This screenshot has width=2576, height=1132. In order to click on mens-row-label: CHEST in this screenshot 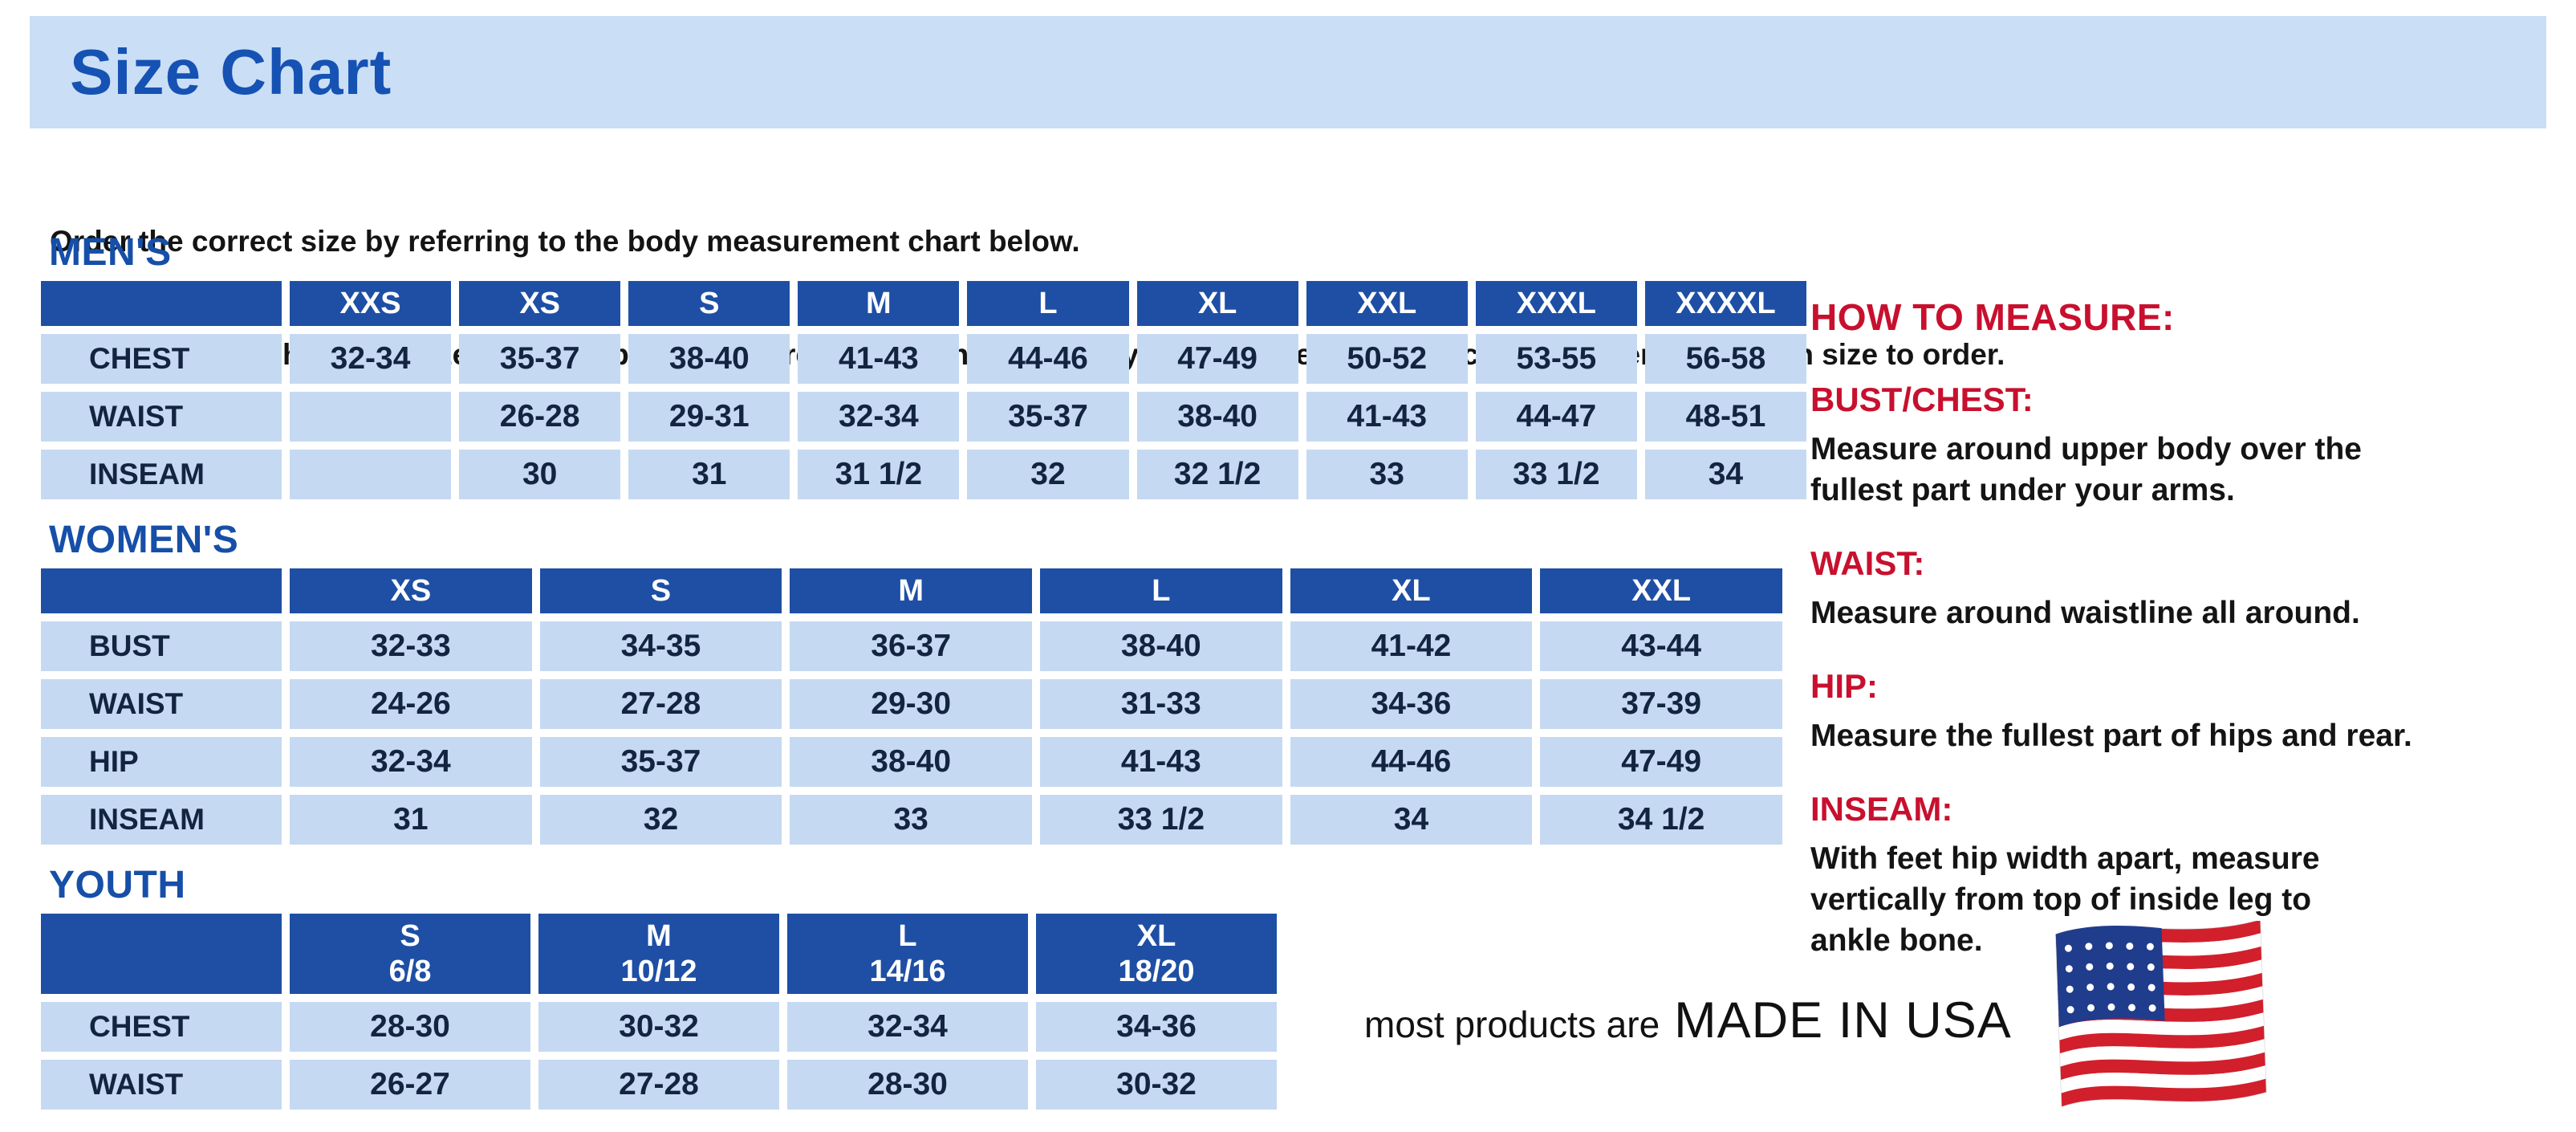, I will do `click(161, 359)`.